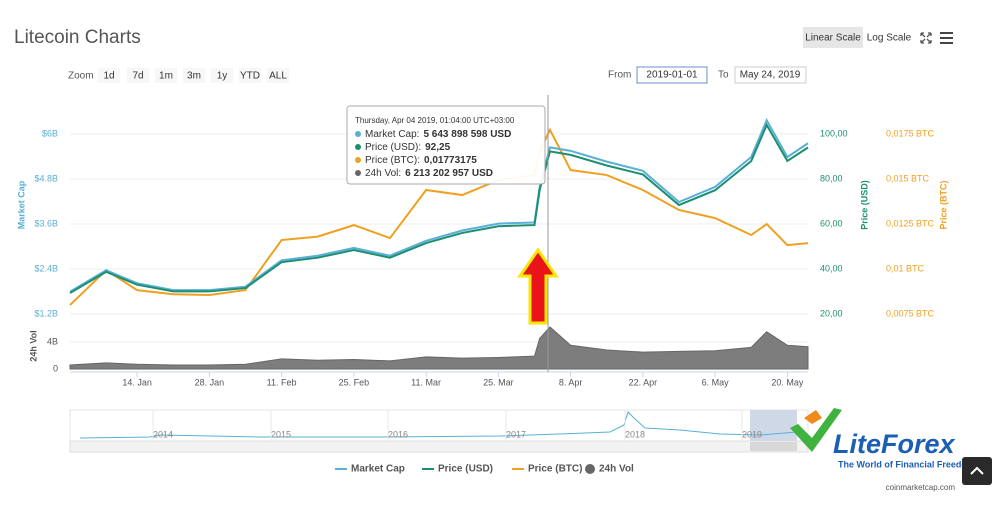 The image size is (998, 509). What do you see at coordinates (439, 348) in the screenshot?
I see `volume-area` at bounding box center [439, 348].